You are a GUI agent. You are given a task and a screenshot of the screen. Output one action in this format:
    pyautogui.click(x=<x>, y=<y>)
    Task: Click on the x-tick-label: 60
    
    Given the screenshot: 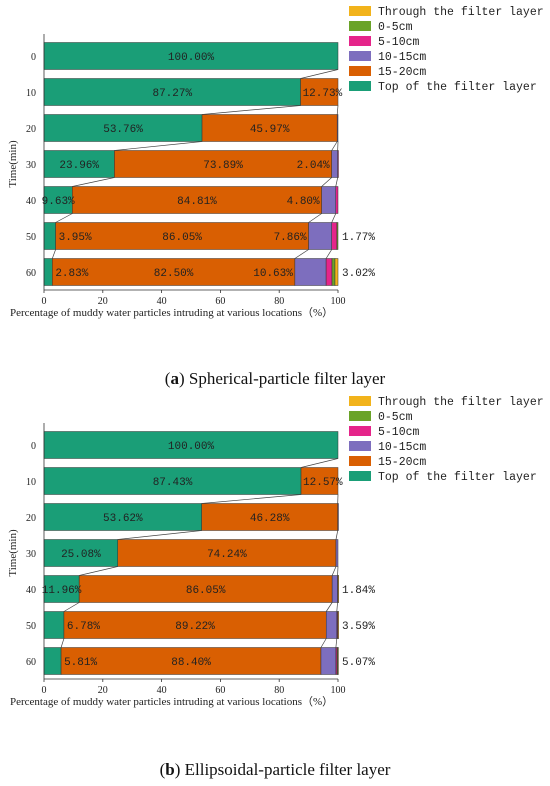 What is the action you would take?
    pyautogui.click(x=220, y=690)
    